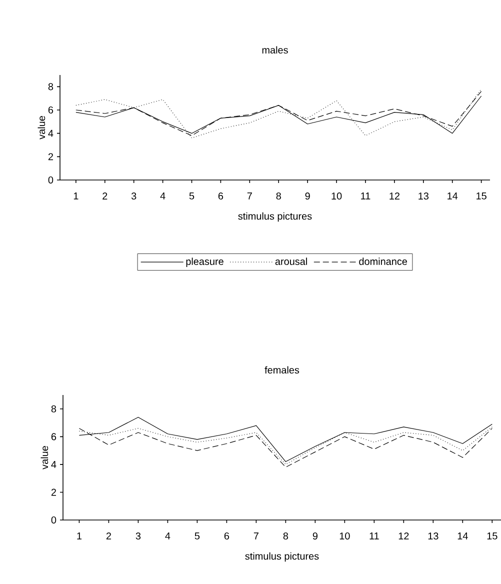 The height and width of the screenshot is (584, 501). Describe the element at coordinates (281, 370) in the screenshot. I see `chart-title: females` at that location.